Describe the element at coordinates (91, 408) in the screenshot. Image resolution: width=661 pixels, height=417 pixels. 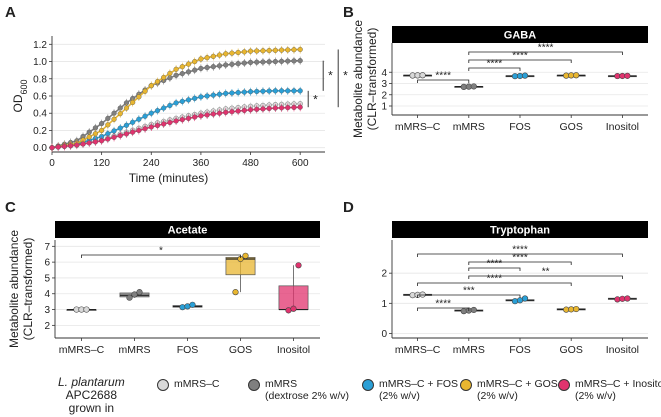
I see `legend-title-grown: grown in` at that location.